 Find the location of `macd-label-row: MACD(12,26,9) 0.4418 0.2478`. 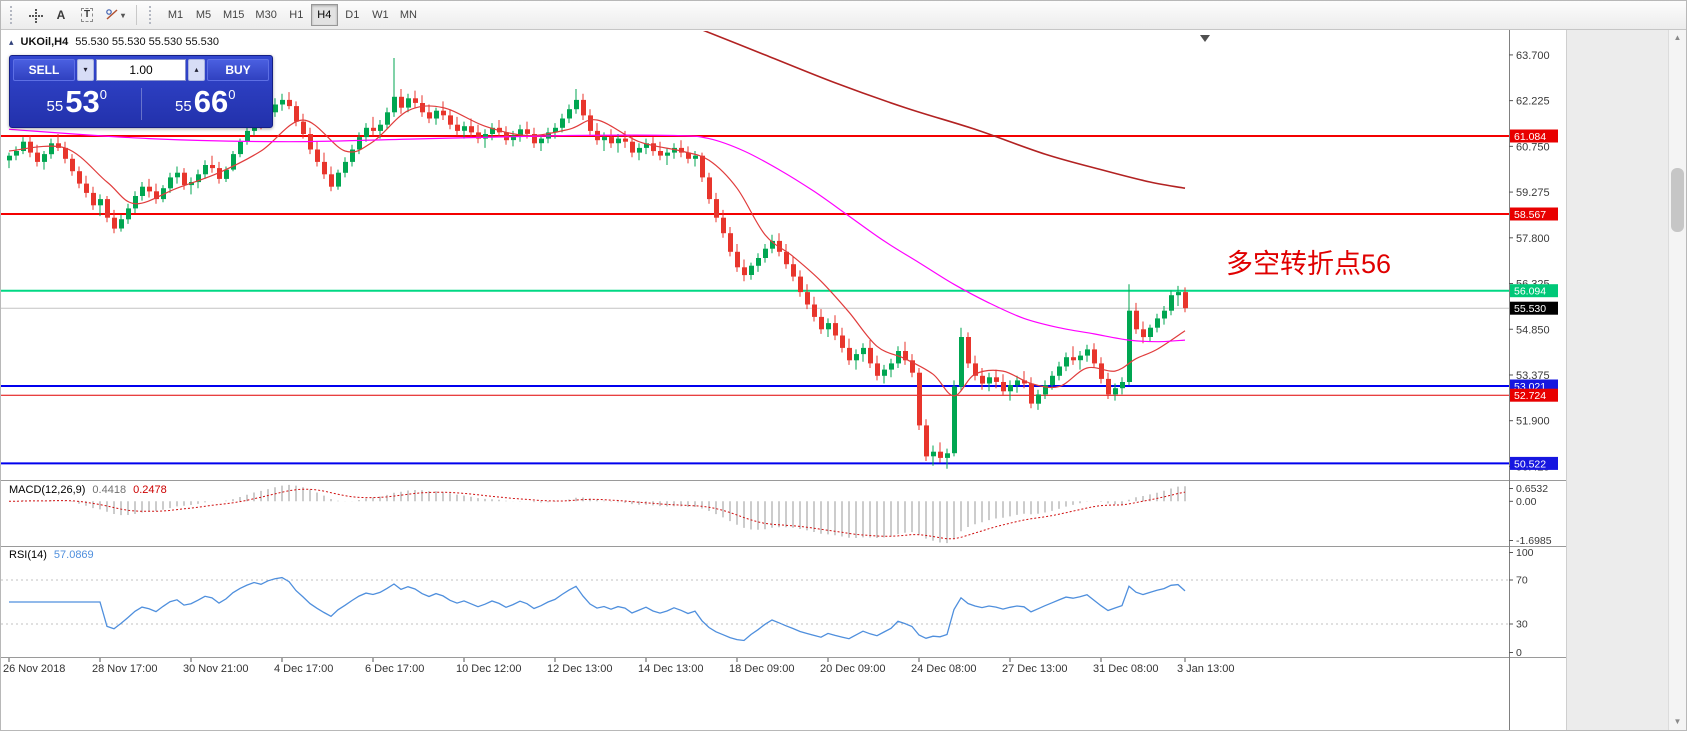

macd-label-row: MACD(12,26,9) 0.4418 0.2478 is located at coordinates (88, 490).